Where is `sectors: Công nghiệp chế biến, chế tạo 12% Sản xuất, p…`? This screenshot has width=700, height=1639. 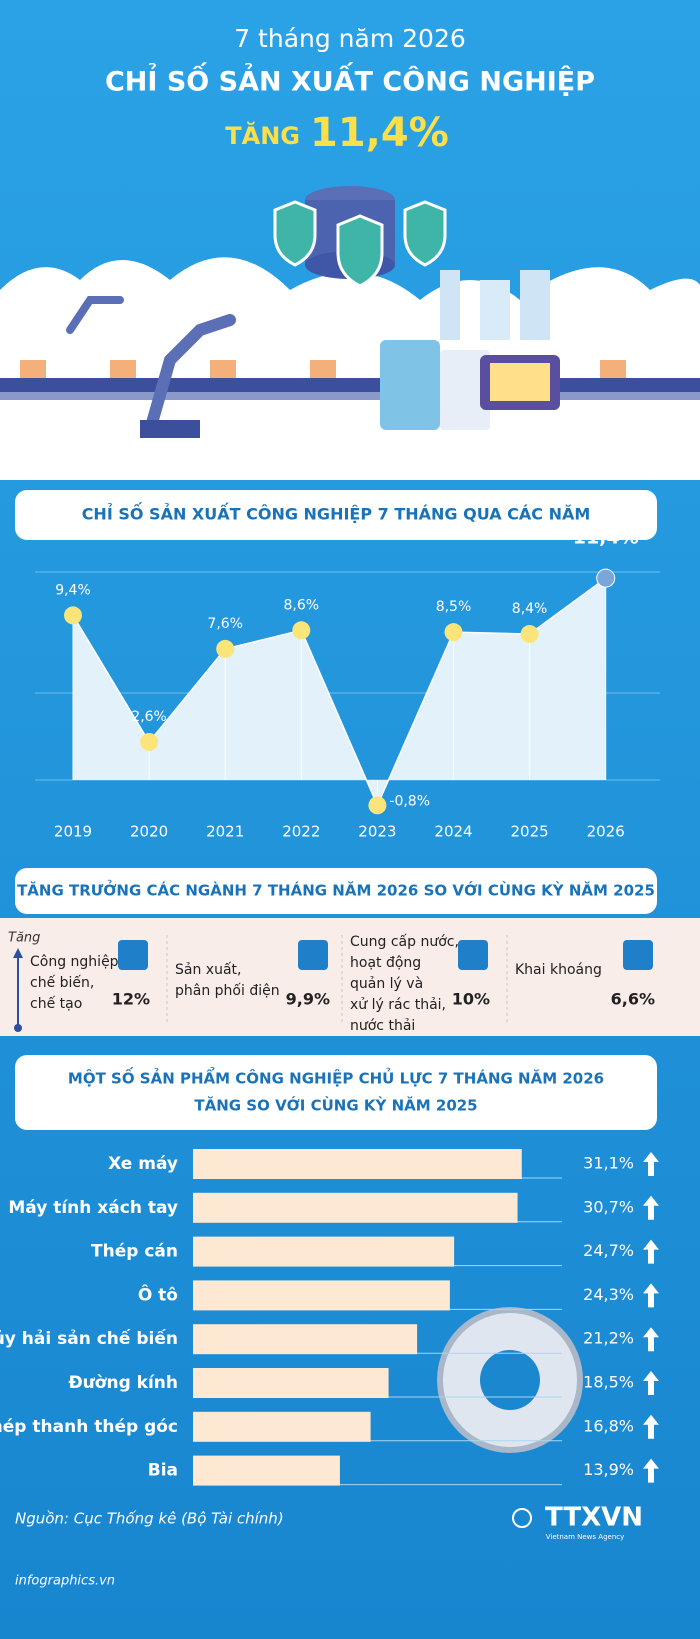 sectors: Công nghiệp chế biến, chế tạo 12% Sản xuất, p… is located at coordinates (342, 984).